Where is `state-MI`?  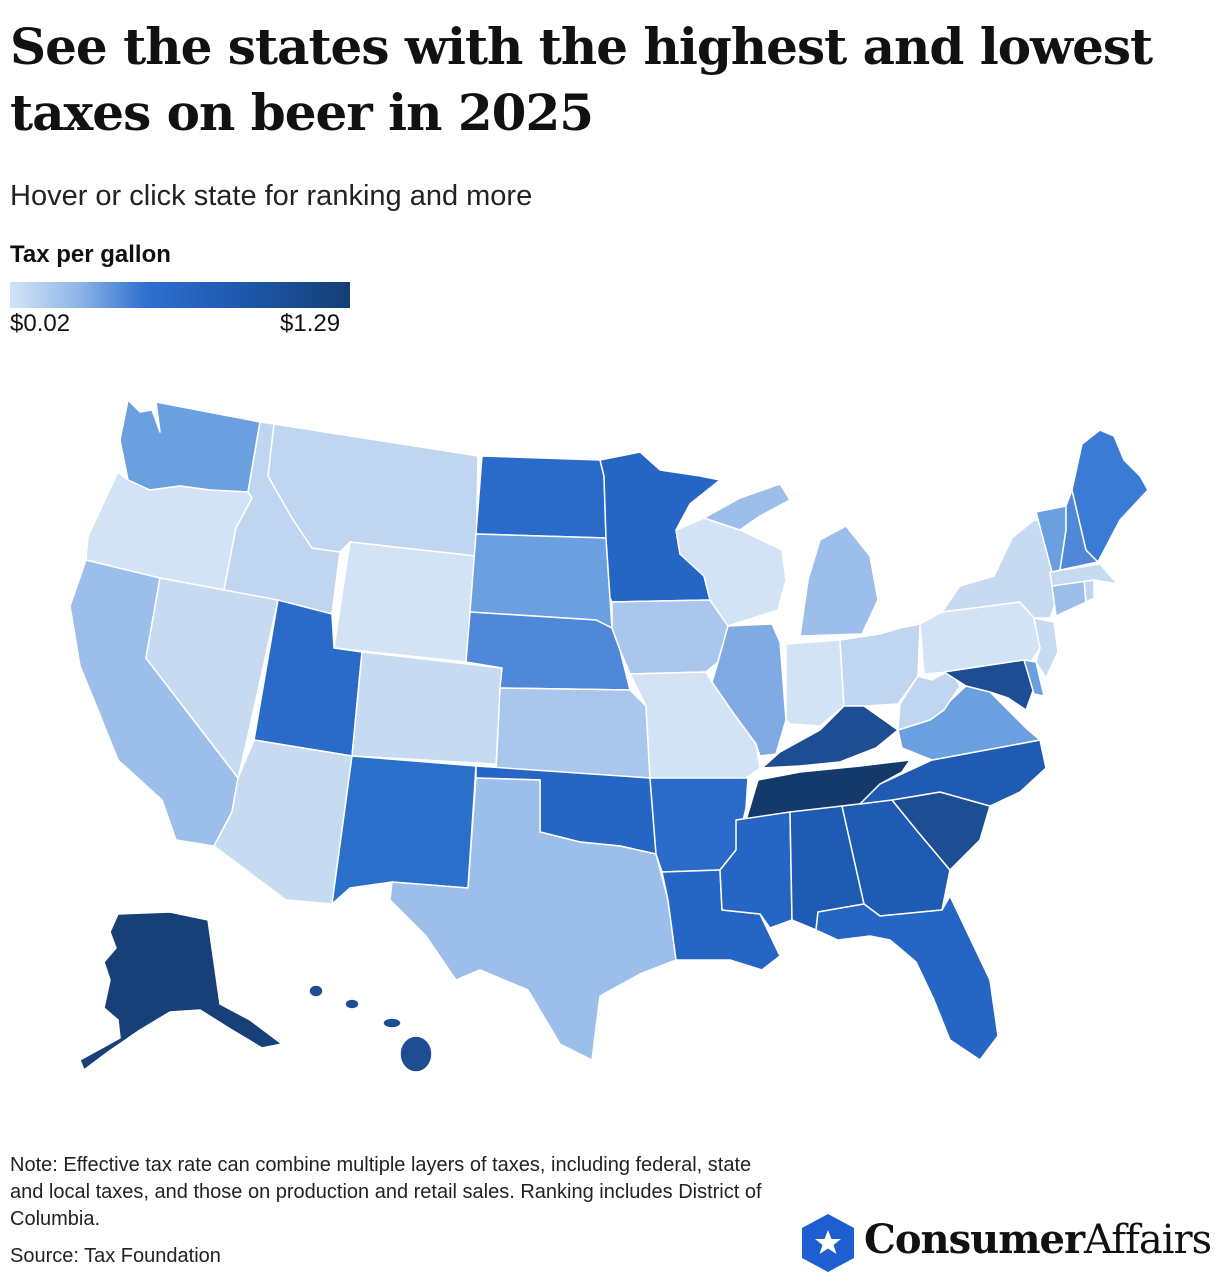
state-MI is located at coordinates (839, 581).